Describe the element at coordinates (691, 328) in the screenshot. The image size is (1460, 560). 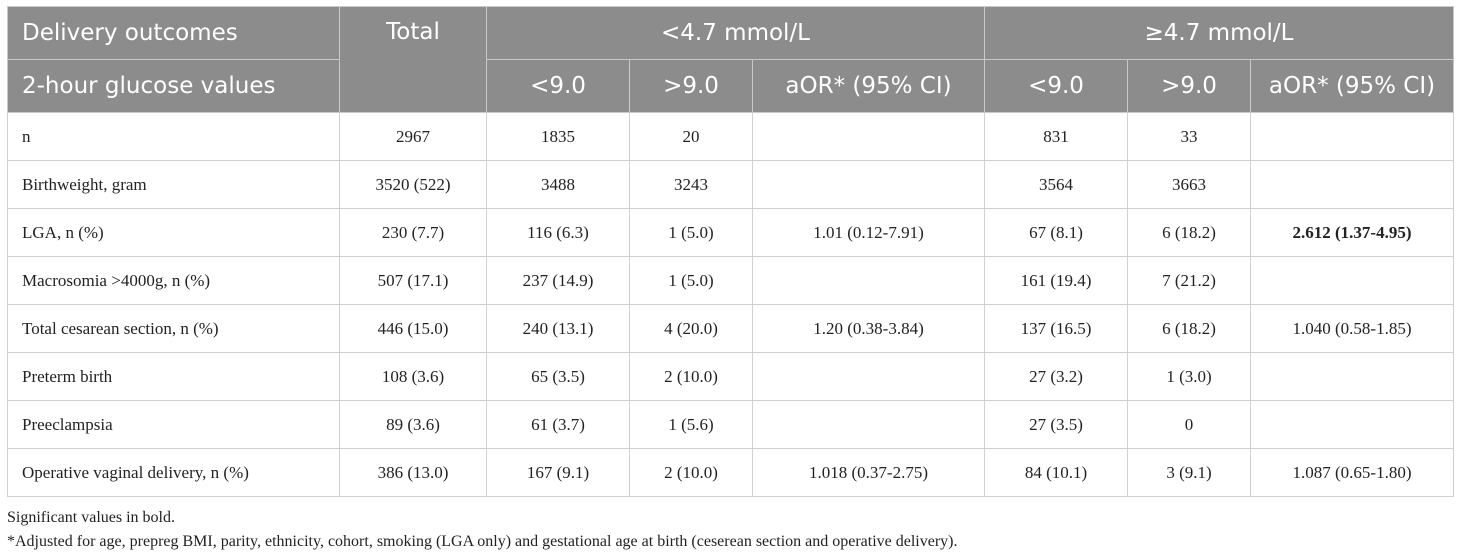
I see `cell-g1-gt9: 4 (20.0)` at that location.